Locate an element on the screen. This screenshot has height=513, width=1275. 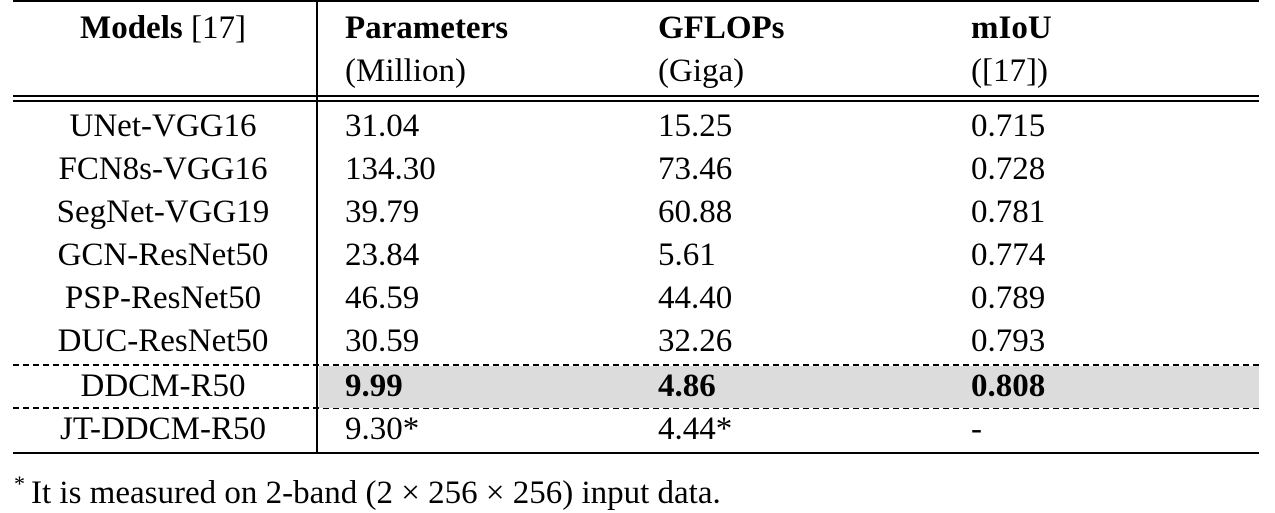
row-miou: 0.789 is located at coordinates (1008, 298).